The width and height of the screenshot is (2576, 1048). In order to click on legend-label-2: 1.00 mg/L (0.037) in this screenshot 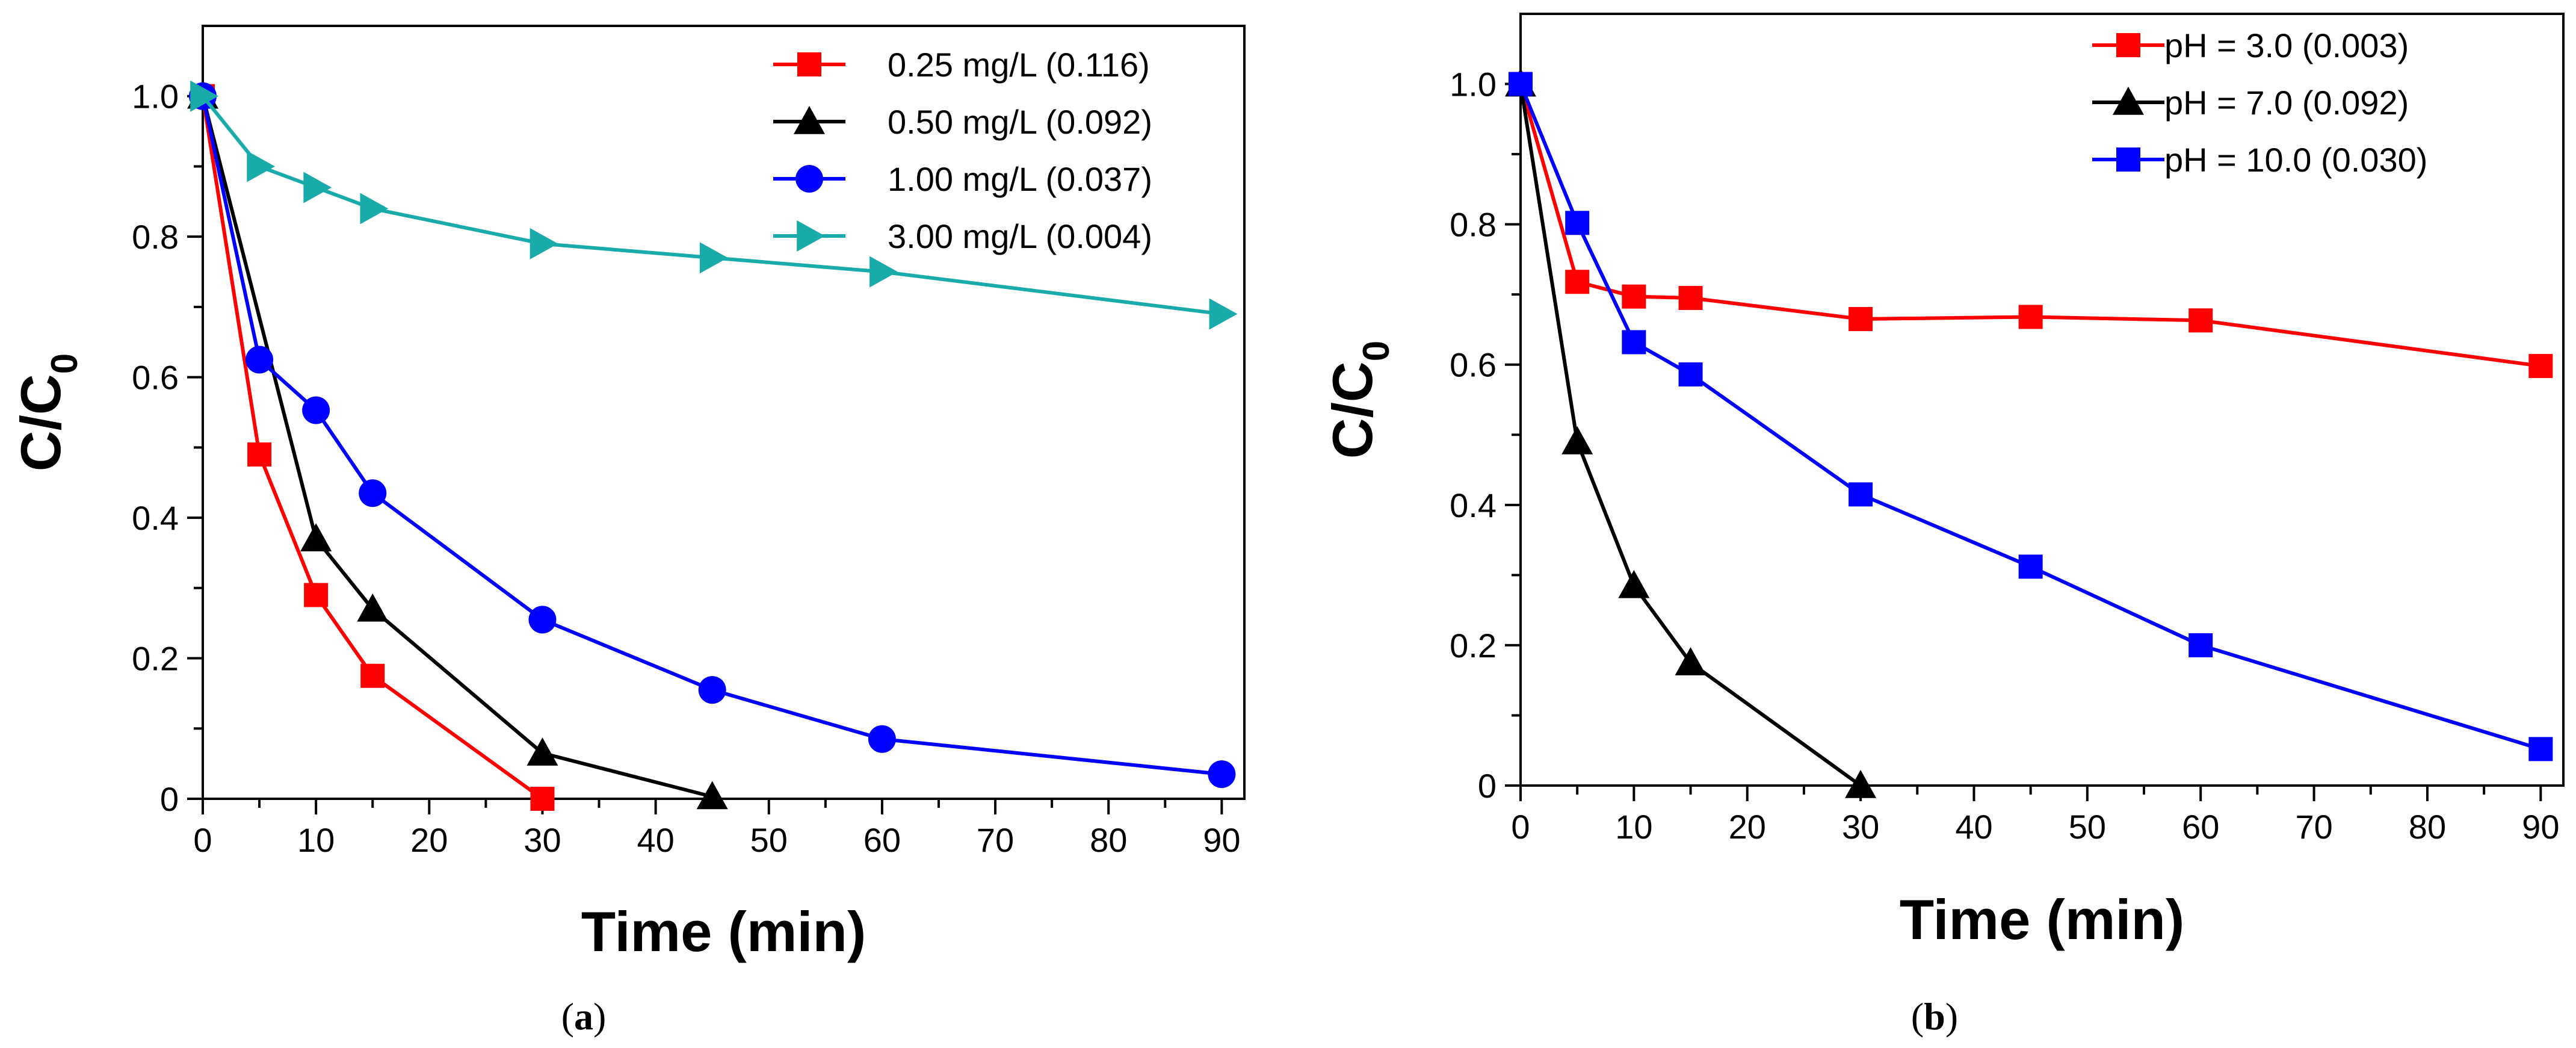, I will do `click(1020, 179)`.